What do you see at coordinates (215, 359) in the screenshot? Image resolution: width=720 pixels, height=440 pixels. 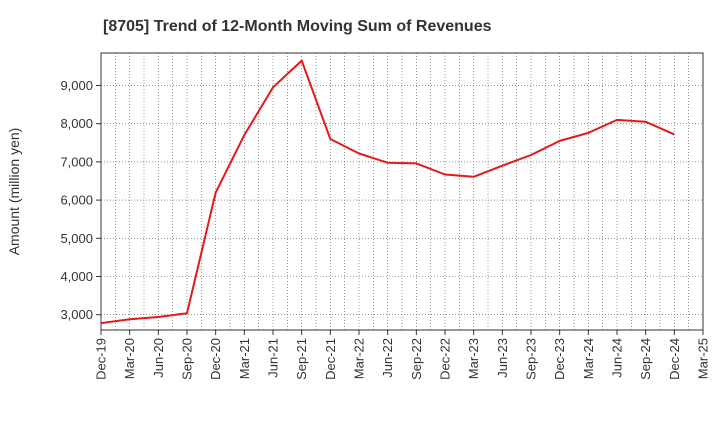 I see `x-tick-label: Dec-20` at bounding box center [215, 359].